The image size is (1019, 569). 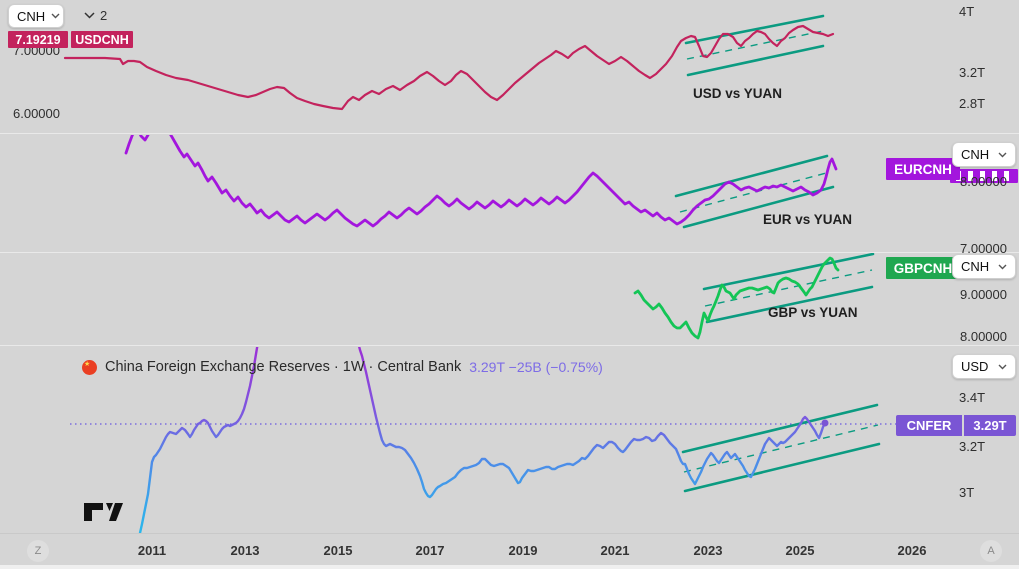 I want to click on year-label: 2026, so click(x=912, y=550).